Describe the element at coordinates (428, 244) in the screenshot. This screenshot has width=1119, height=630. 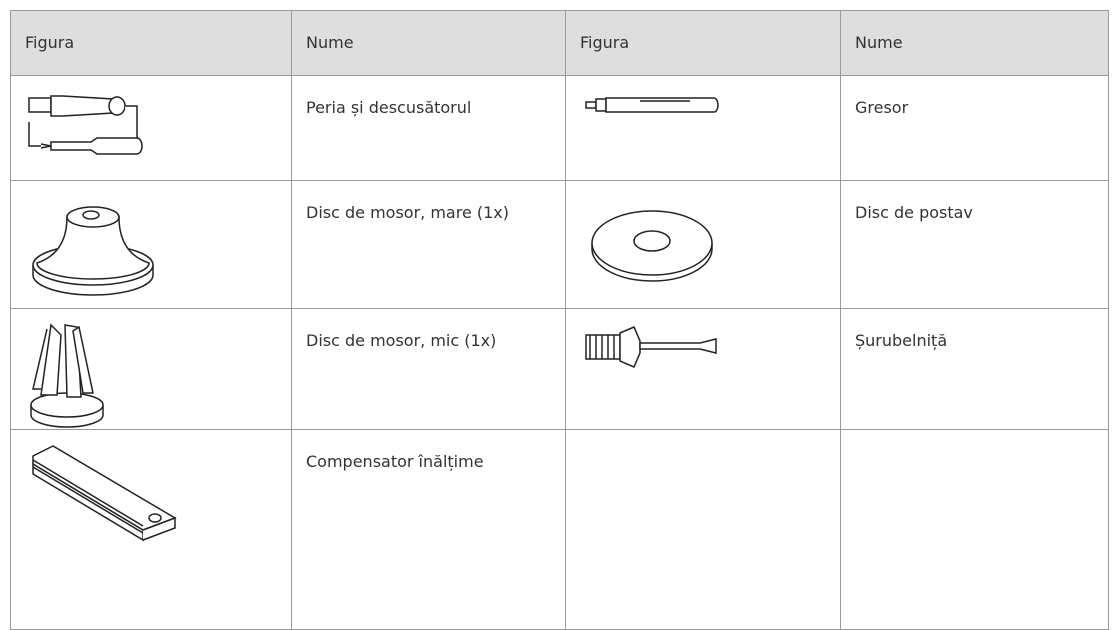
I see `name-cell: Disc de mosor, mare (1x)` at that location.